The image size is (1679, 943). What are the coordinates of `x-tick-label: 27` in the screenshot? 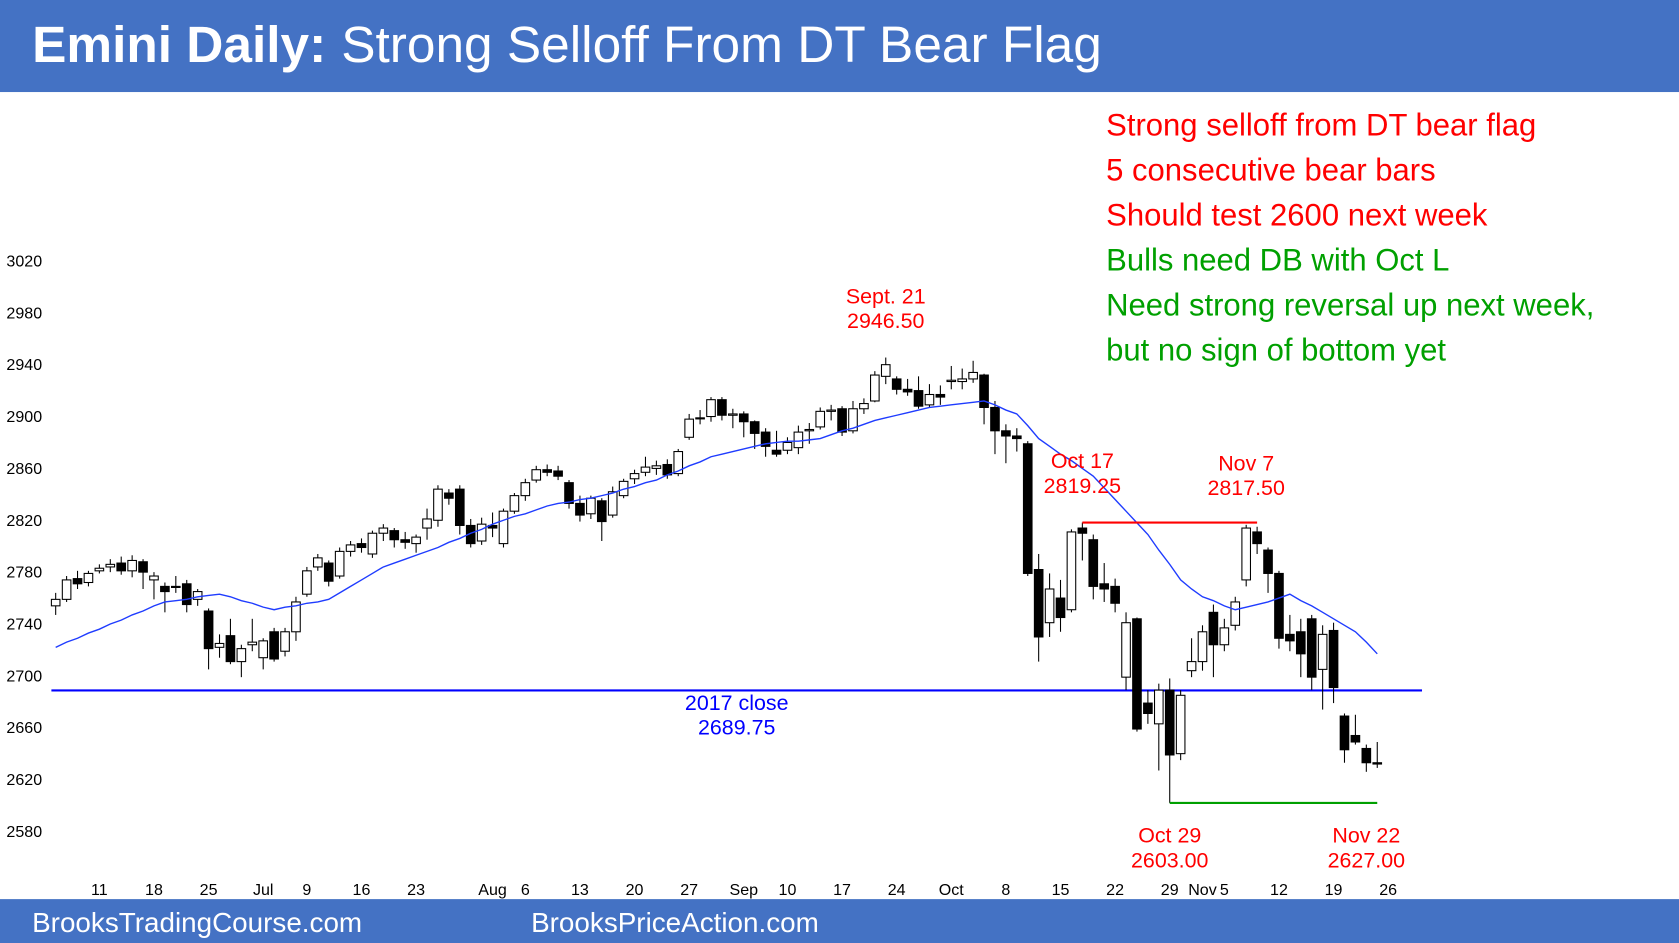 It's located at (689, 890).